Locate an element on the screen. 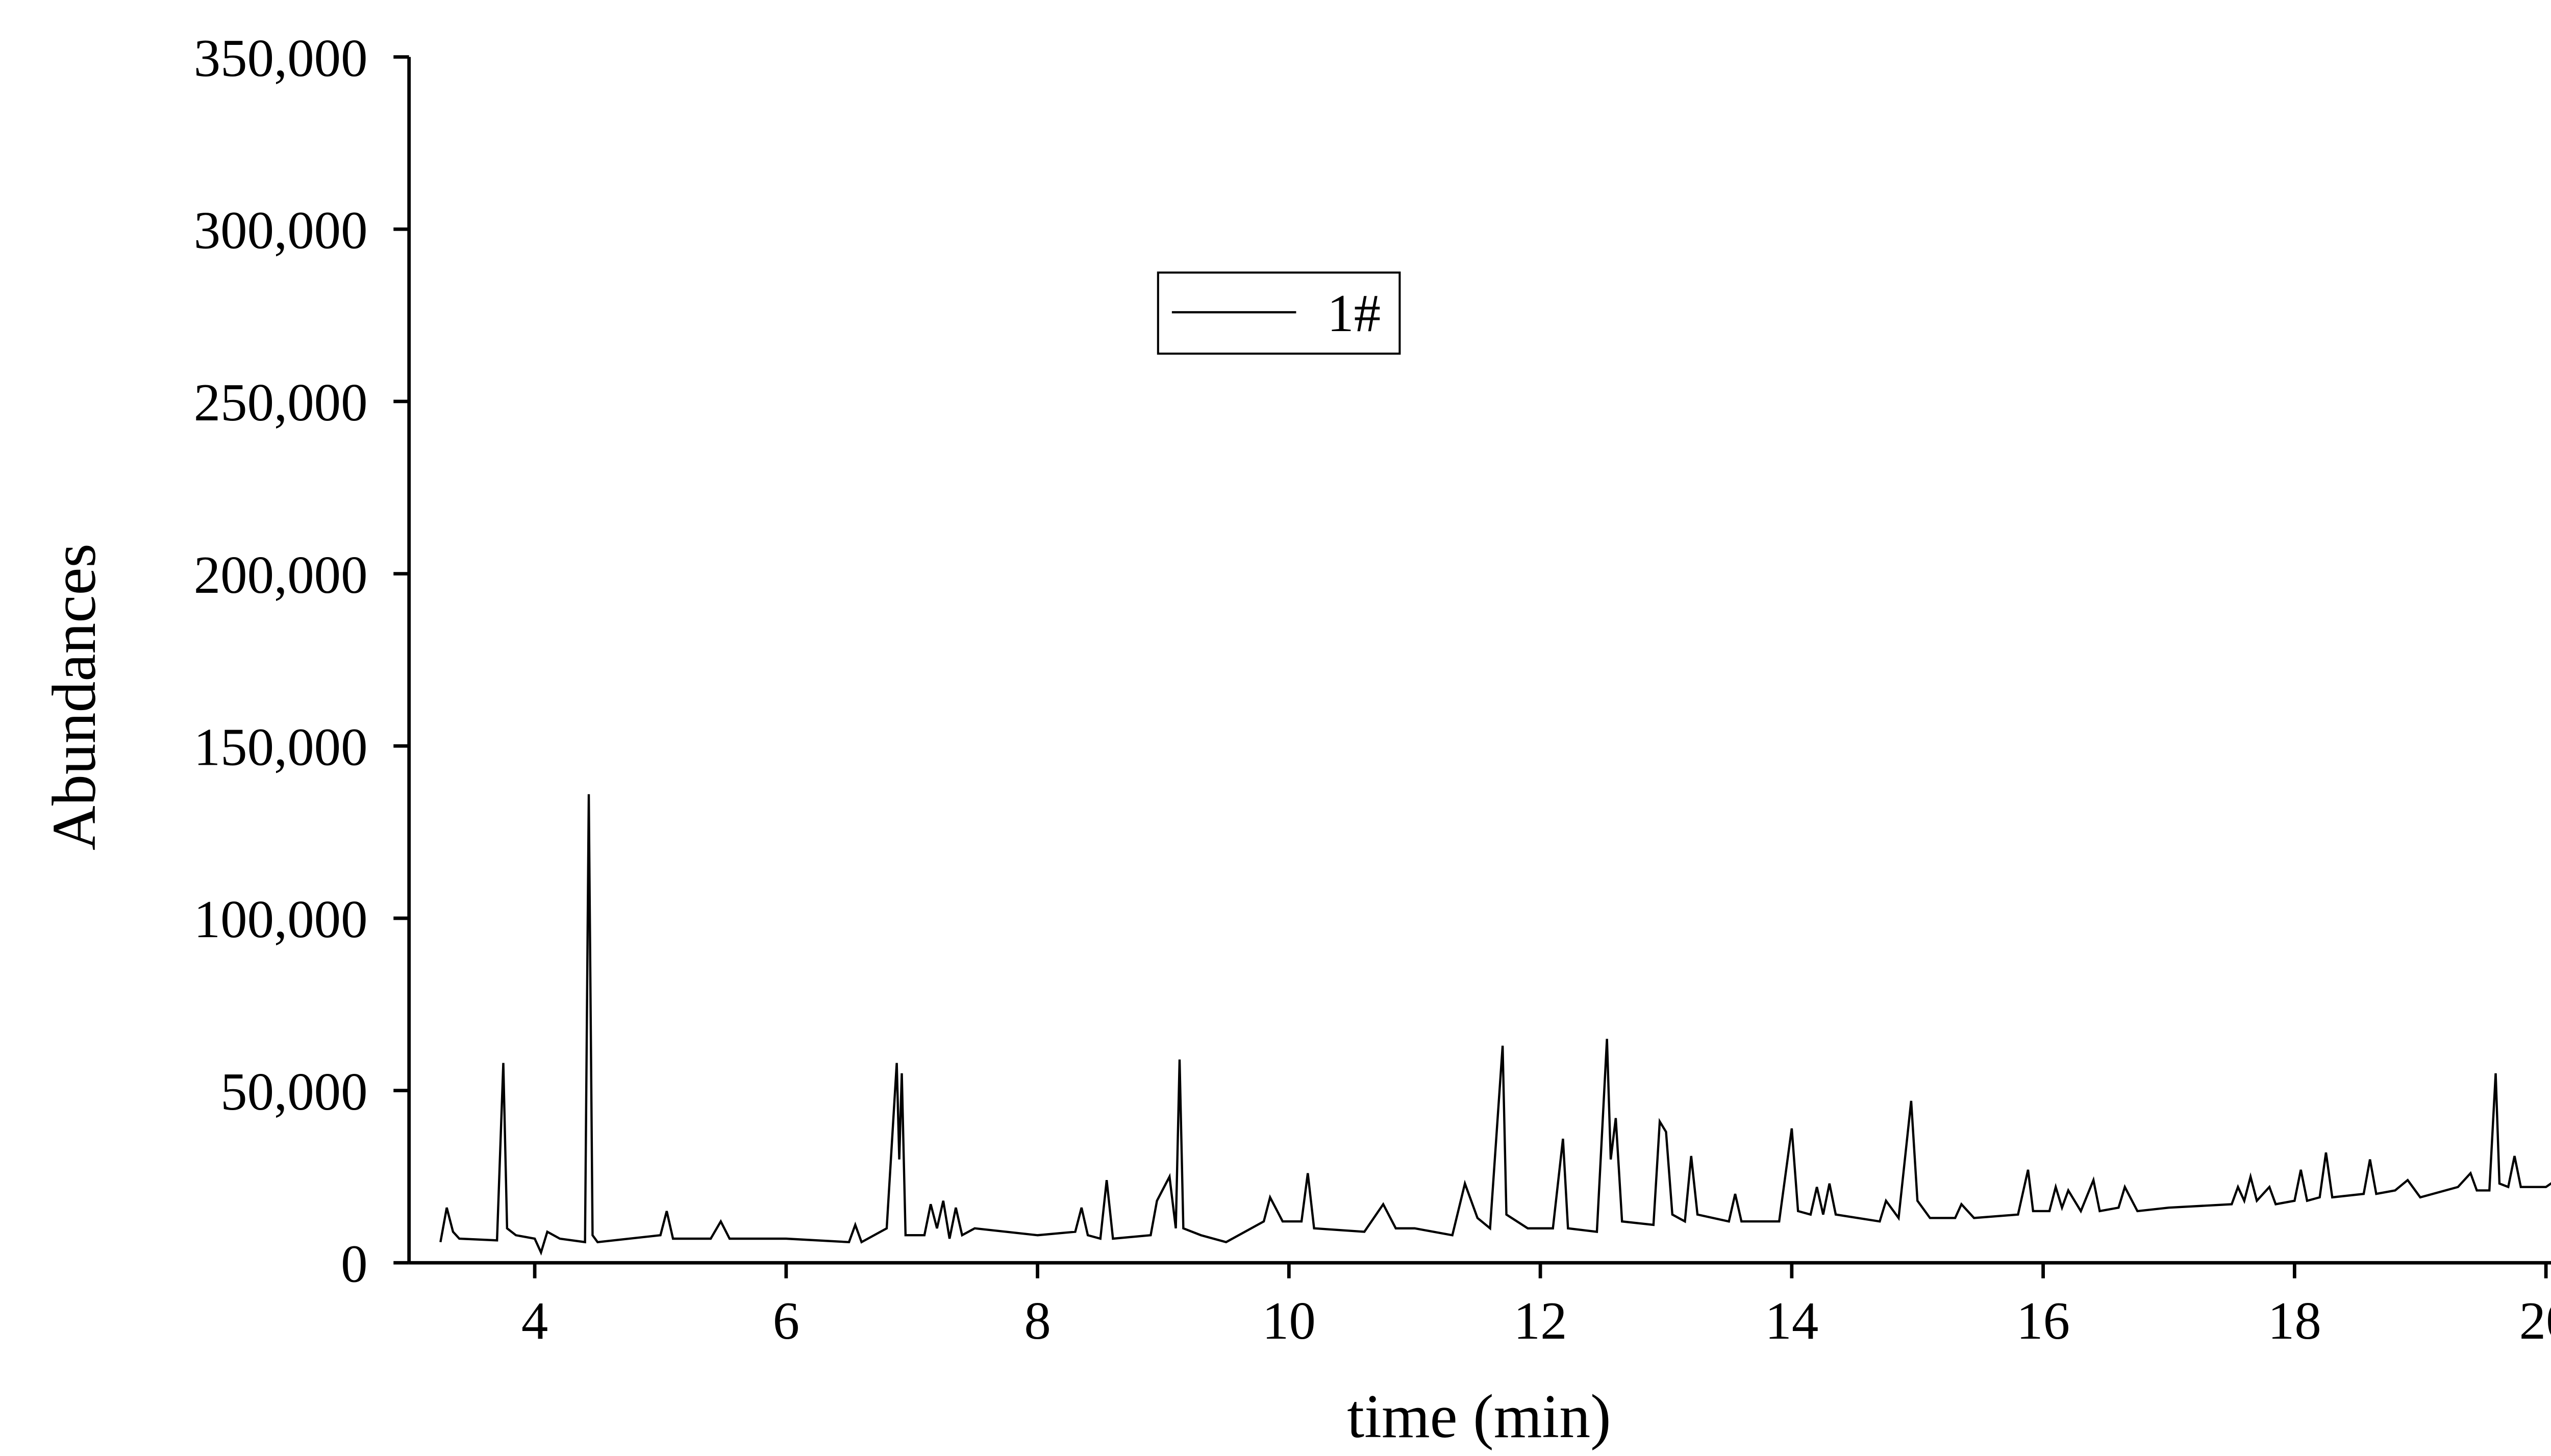 Image resolution: width=2551 pixels, height=1456 pixels. y-tick-label: 200,000 is located at coordinates (281, 575).